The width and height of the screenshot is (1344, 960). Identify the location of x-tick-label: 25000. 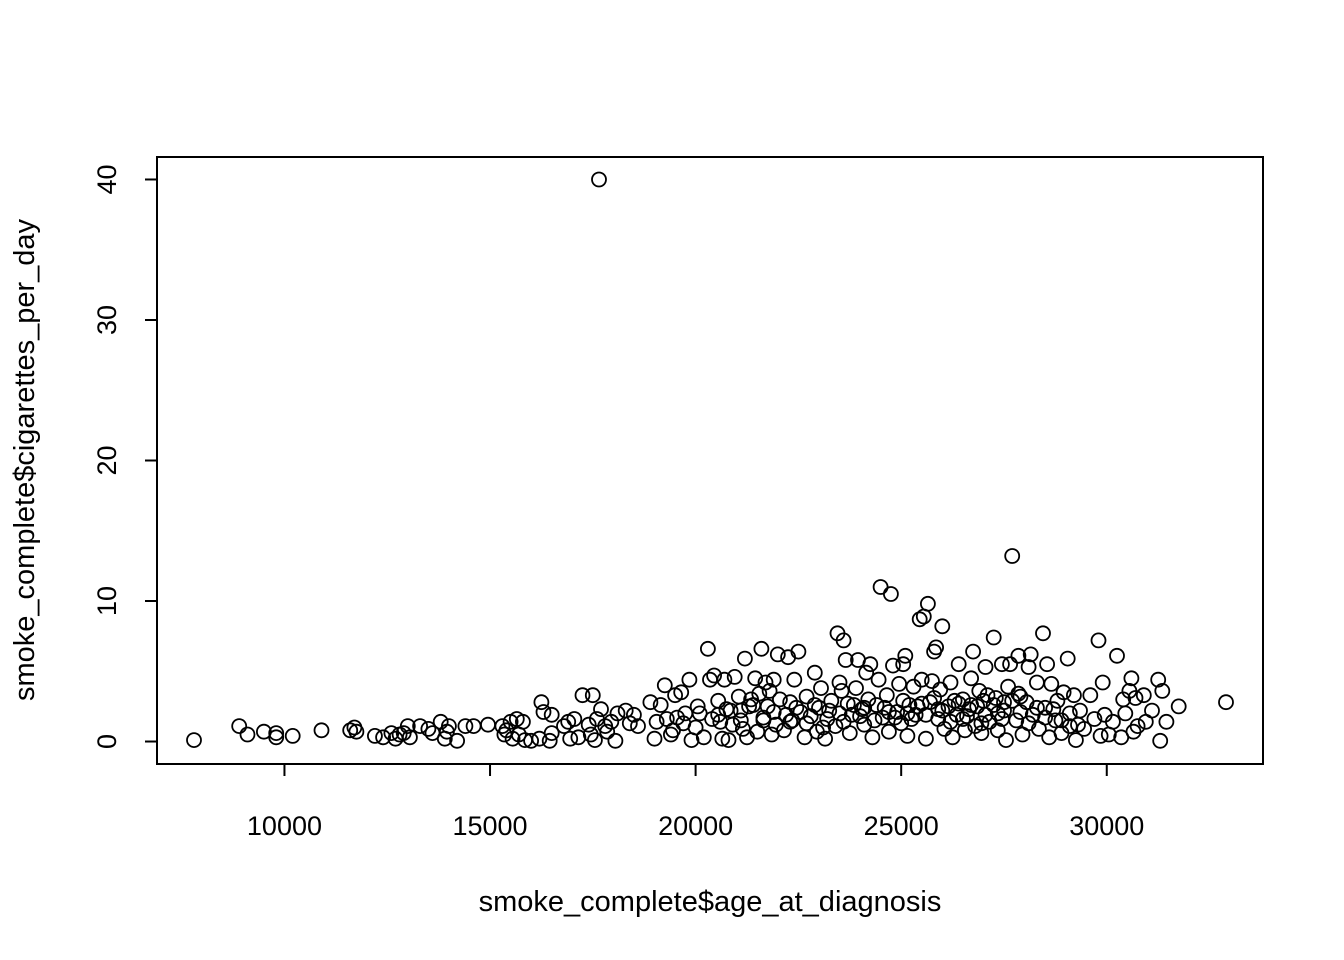
(901, 826).